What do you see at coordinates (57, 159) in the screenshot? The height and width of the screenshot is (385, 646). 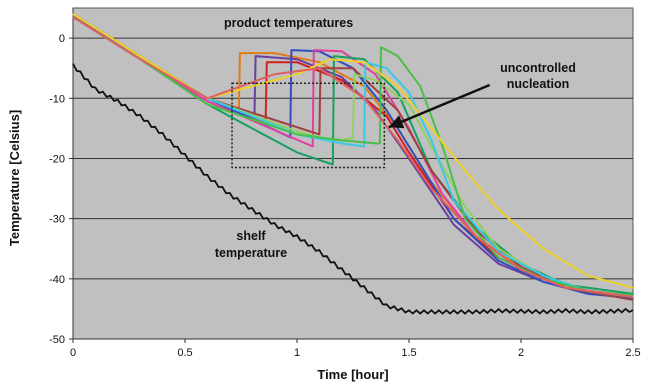 I see `y-tick-label-2: -20` at bounding box center [57, 159].